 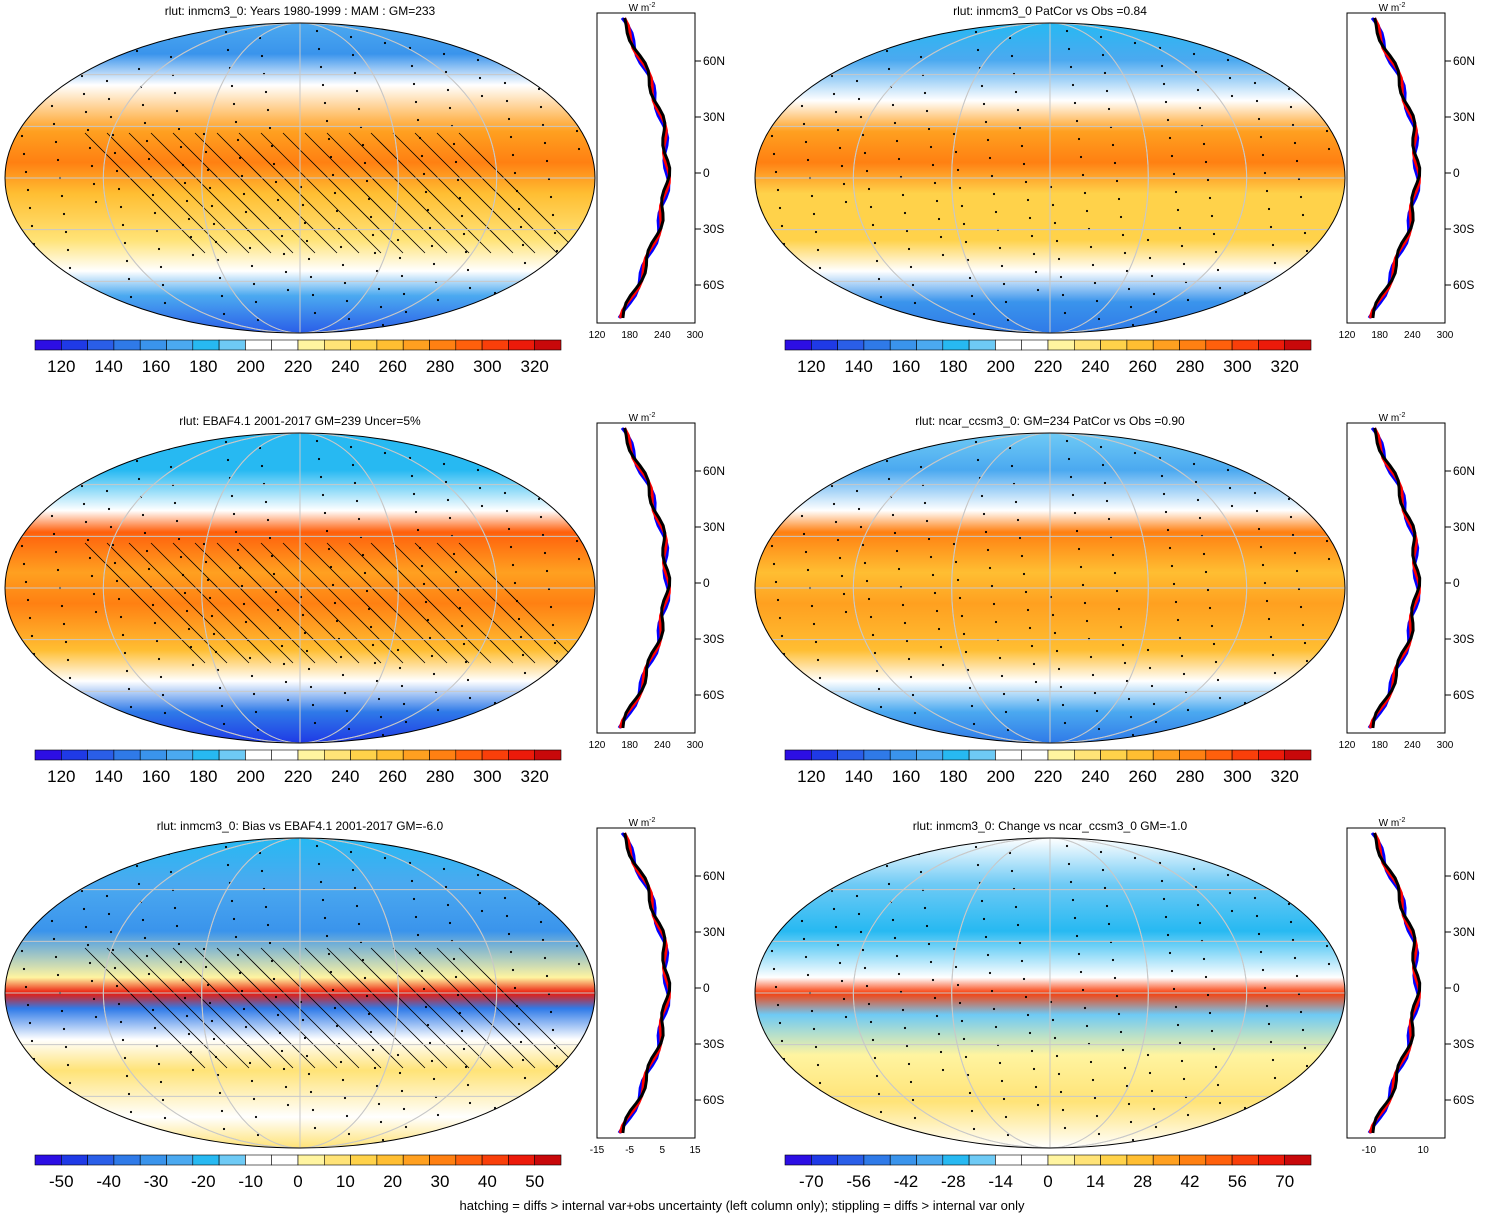 I want to click on colorbar-tick-label: 160, so click(x=156, y=366).